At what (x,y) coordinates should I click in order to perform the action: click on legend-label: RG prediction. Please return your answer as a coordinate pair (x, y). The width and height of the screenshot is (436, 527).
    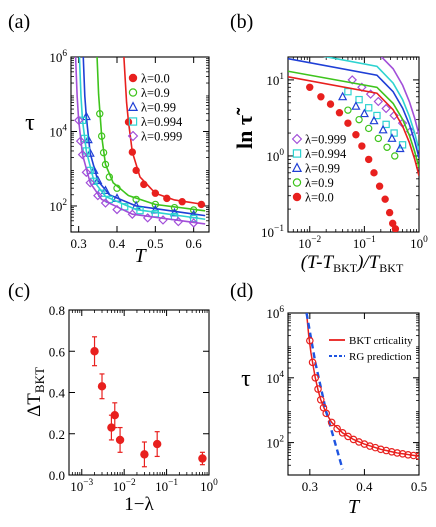
    Looking at the image, I should click on (380, 357).